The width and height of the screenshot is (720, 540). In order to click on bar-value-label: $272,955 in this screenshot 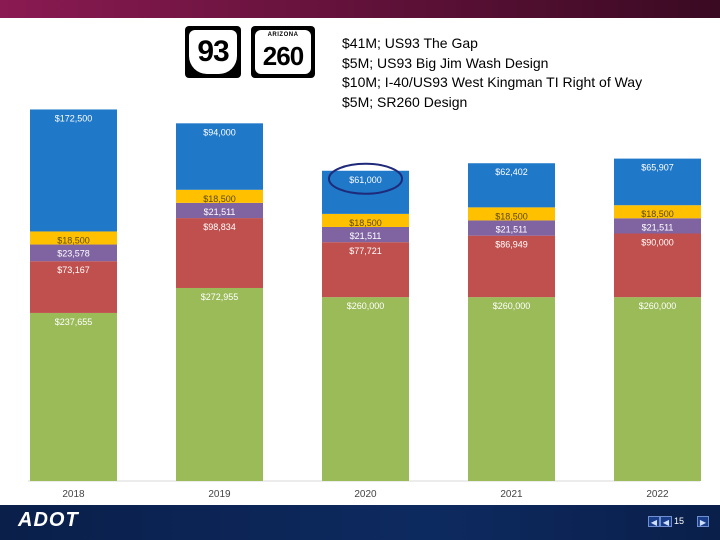, I will do `click(220, 297)`.